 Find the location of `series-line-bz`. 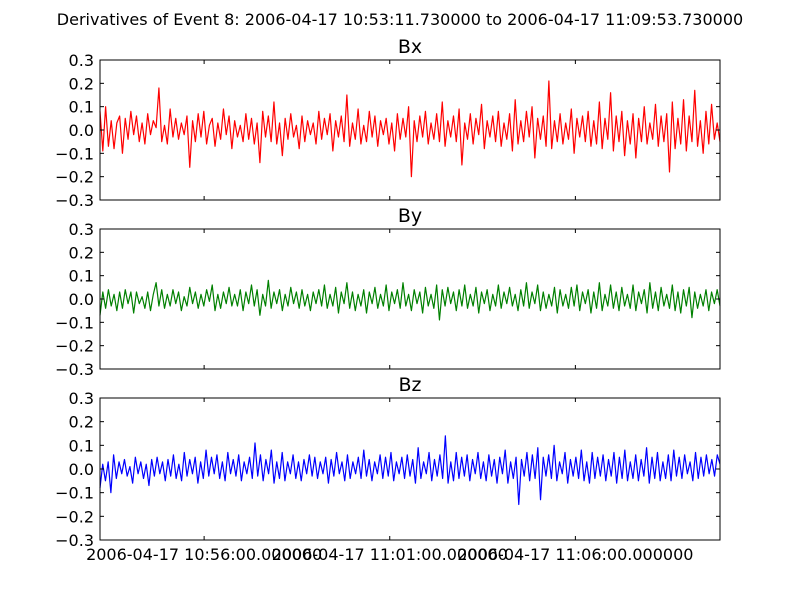

series-line-bz is located at coordinates (410, 470).